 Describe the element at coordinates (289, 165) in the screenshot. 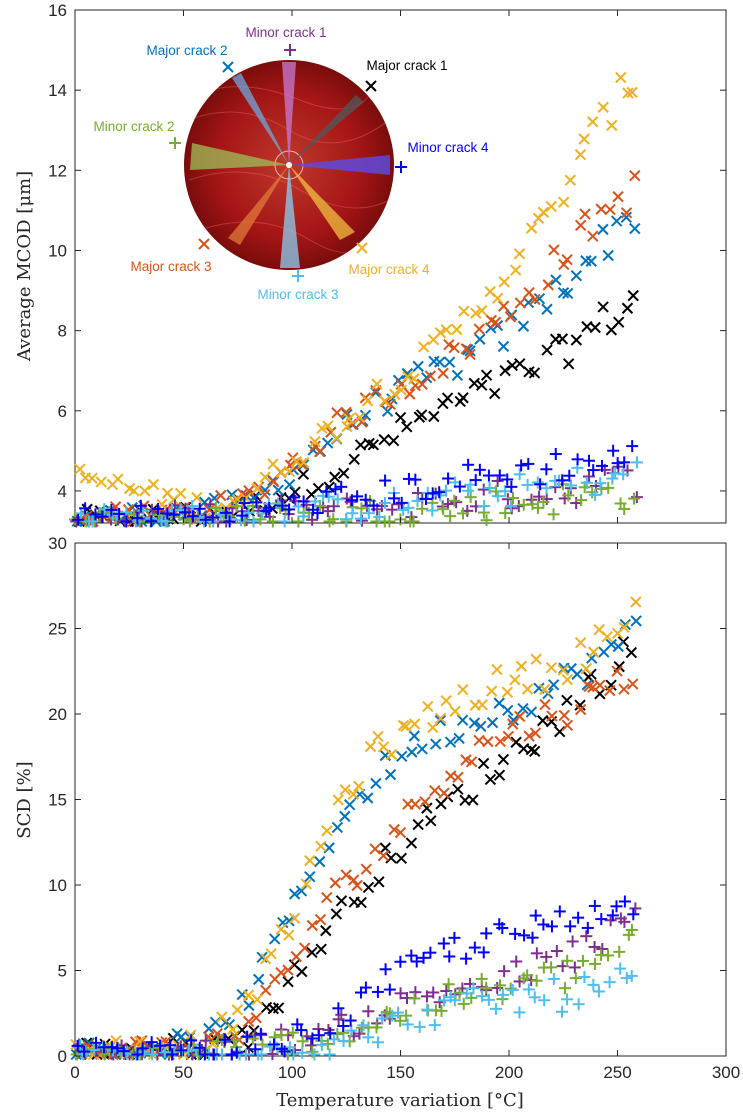

I see `crack-map-center` at that location.